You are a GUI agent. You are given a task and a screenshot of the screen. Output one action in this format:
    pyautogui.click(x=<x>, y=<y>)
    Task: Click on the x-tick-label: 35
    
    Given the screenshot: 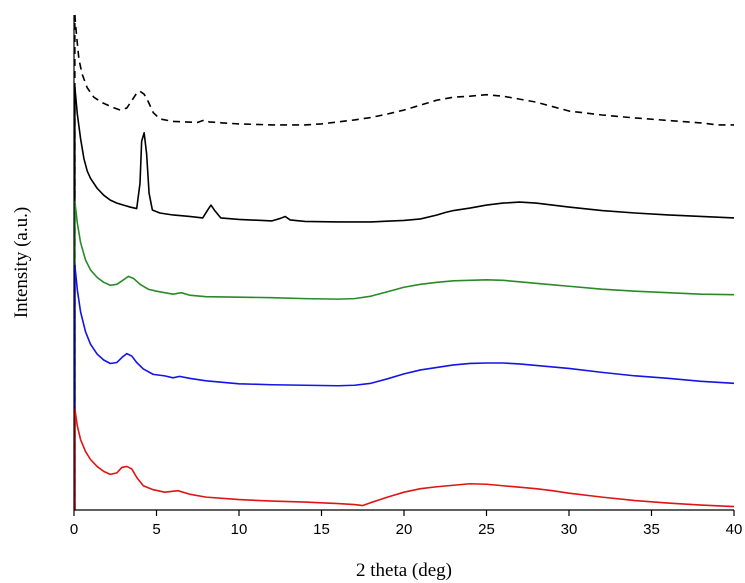 What is the action you would take?
    pyautogui.click(x=651, y=529)
    